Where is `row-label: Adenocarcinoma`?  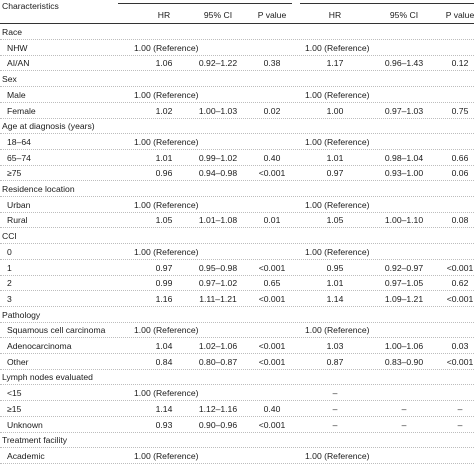 row-label: Adenocarcinoma is located at coordinates (39, 346).